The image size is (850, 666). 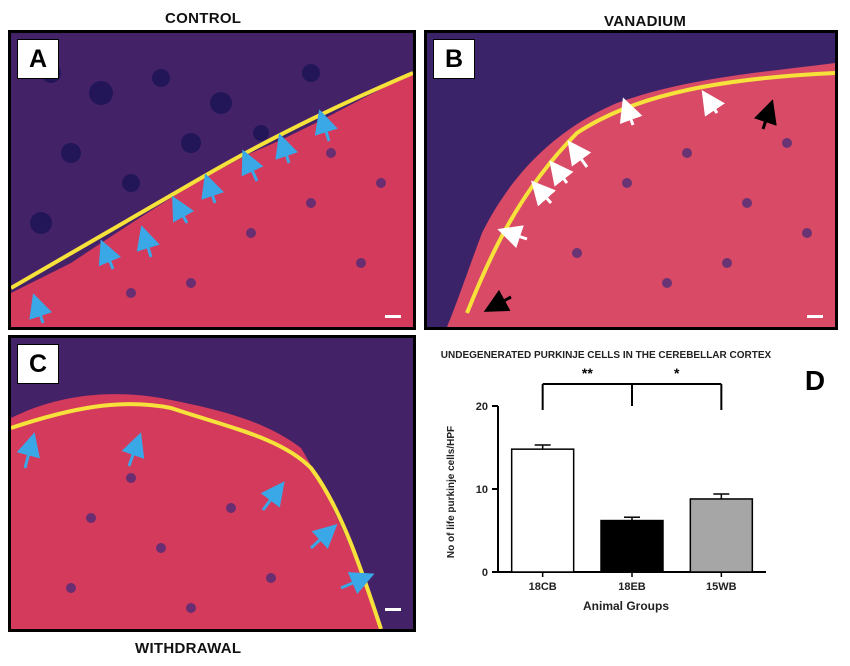 What do you see at coordinates (38, 59) in the screenshot?
I see `panel-label-a: A` at bounding box center [38, 59].